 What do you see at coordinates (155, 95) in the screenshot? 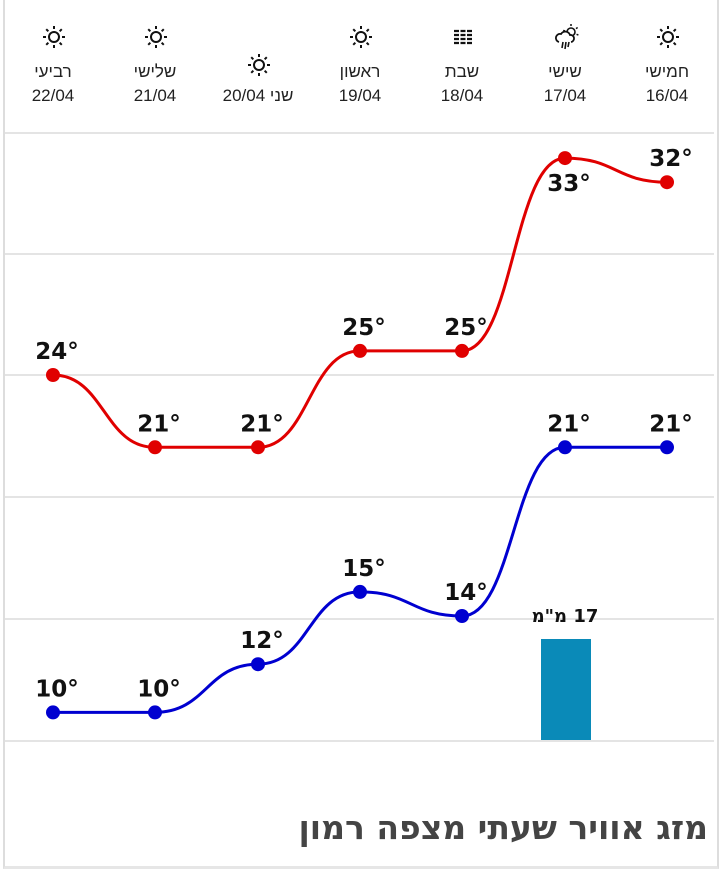
I see `day-date: 21/04` at bounding box center [155, 95].